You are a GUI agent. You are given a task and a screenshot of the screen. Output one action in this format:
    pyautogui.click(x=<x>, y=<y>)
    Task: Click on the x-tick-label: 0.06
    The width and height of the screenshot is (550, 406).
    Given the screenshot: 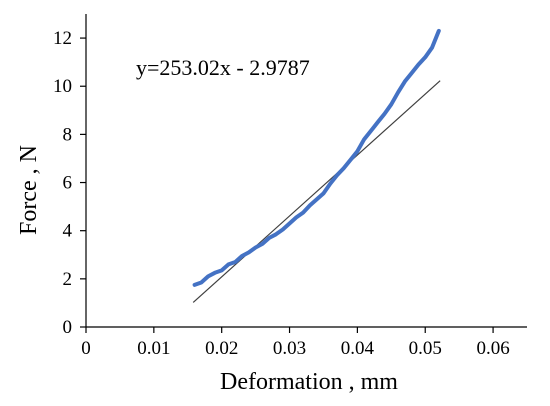 What is the action you would take?
    pyautogui.click(x=492, y=348)
    